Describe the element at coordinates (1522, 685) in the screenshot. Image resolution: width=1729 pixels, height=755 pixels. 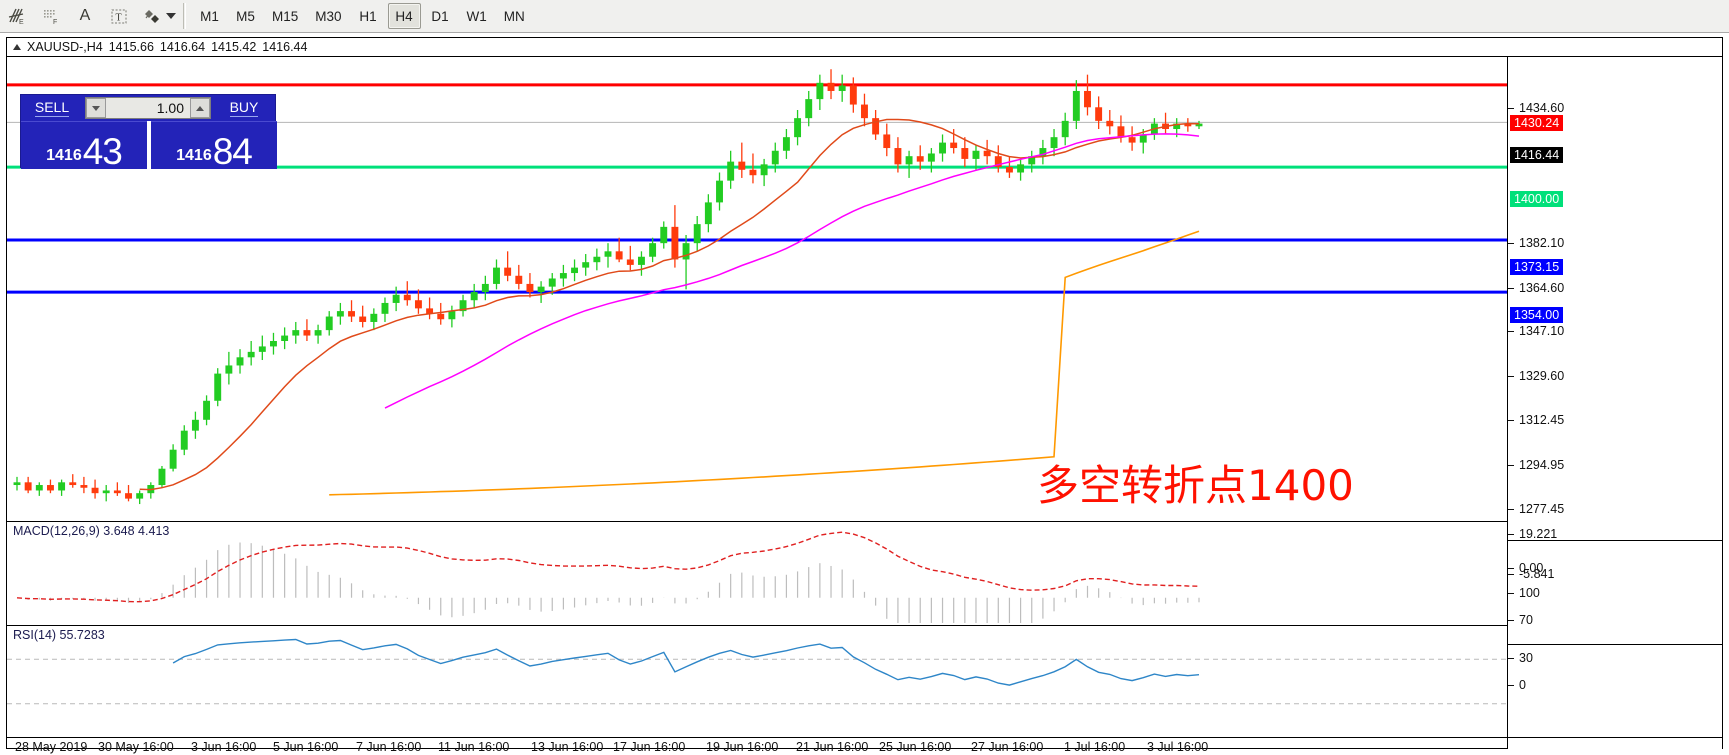
I see `scale-value: 0` at that location.